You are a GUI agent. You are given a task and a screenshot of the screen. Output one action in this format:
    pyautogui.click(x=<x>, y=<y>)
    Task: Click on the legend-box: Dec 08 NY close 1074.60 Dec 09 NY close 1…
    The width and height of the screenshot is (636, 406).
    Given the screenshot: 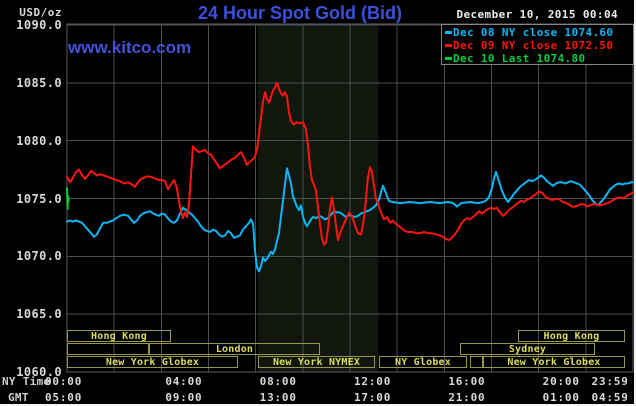 What is the action you would take?
    pyautogui.click(x=537, y=44)
    